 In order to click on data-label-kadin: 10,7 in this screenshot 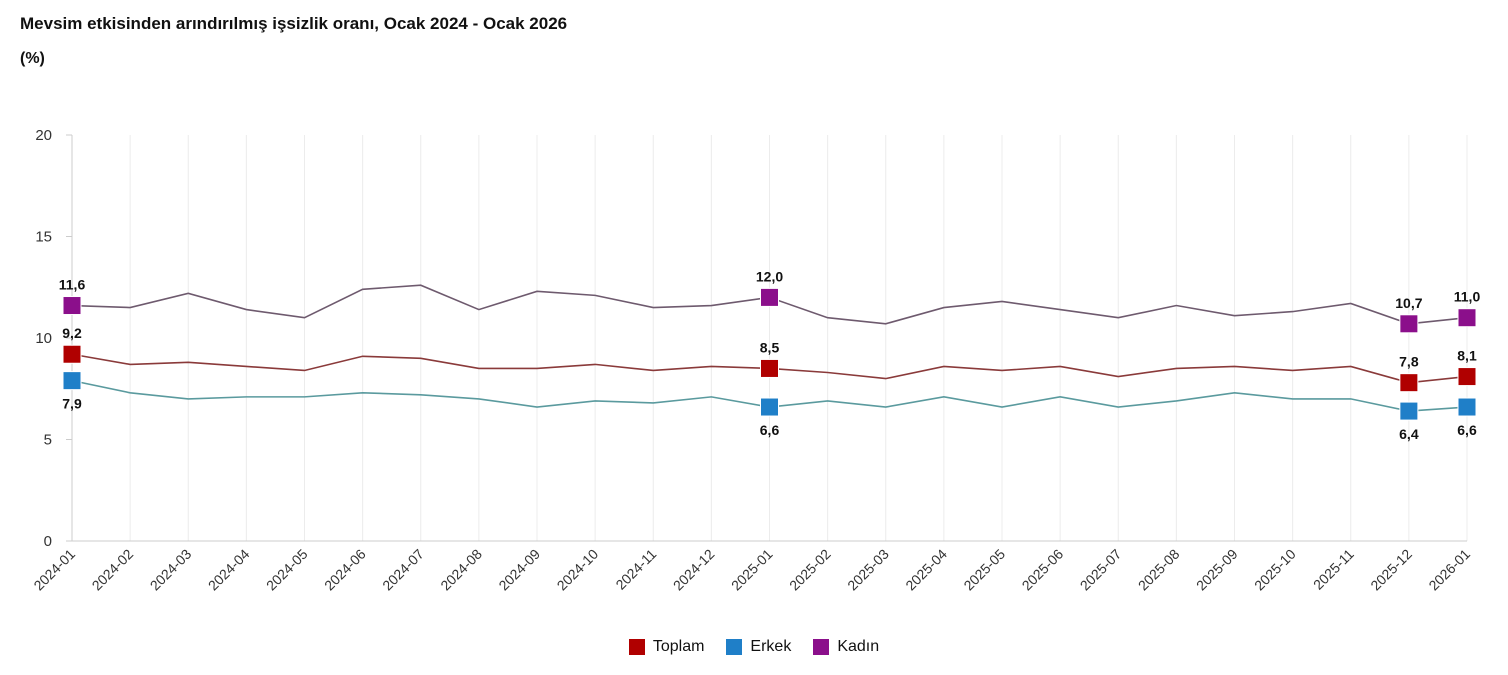, I will do `click(1408, 303)`.